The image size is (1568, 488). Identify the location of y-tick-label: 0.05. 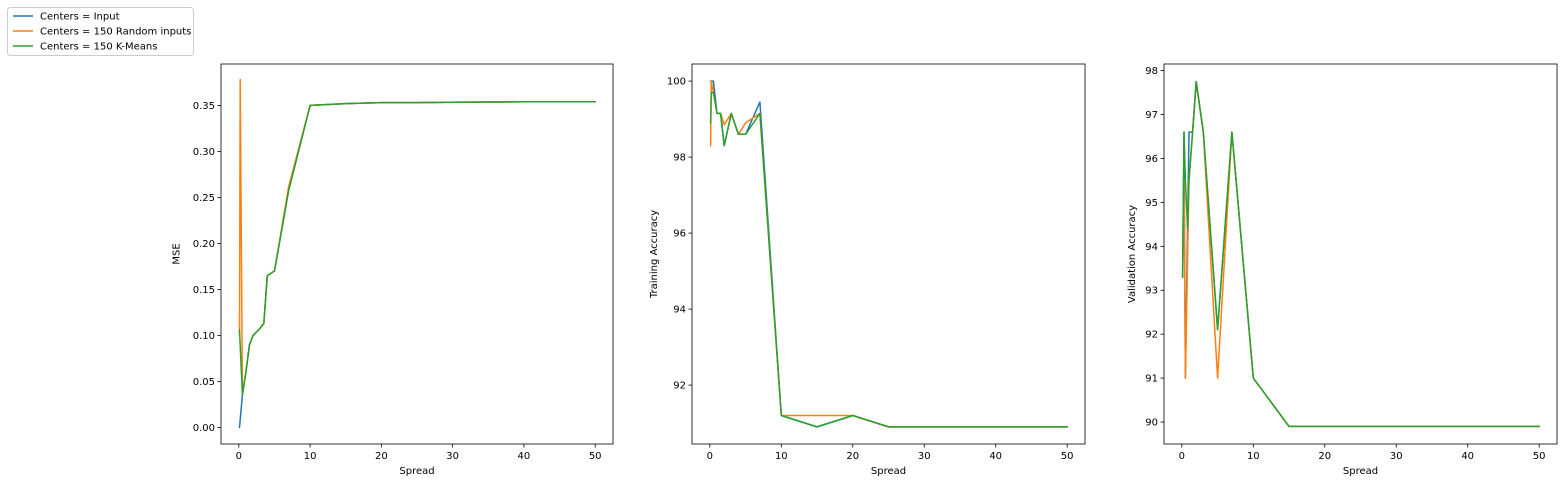
(204, 382).